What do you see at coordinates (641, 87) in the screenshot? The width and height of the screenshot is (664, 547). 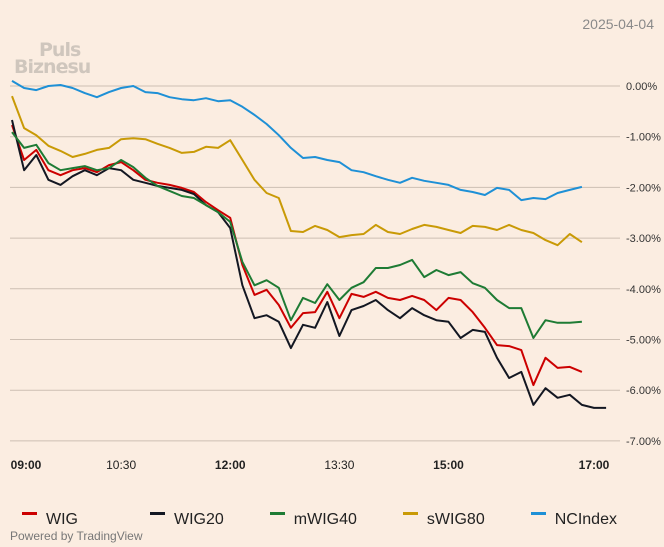 I see `y-tick-label: 0.00%` at bounding box center [641, 87].